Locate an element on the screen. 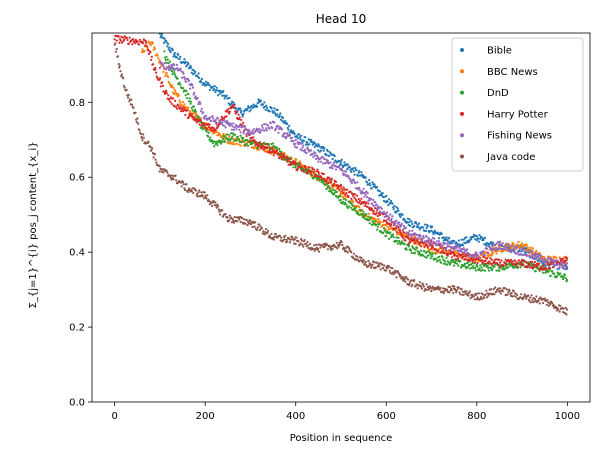 The image size is (598, 455). y-tick-label: 0.8 is located at coordinates (77, 103).